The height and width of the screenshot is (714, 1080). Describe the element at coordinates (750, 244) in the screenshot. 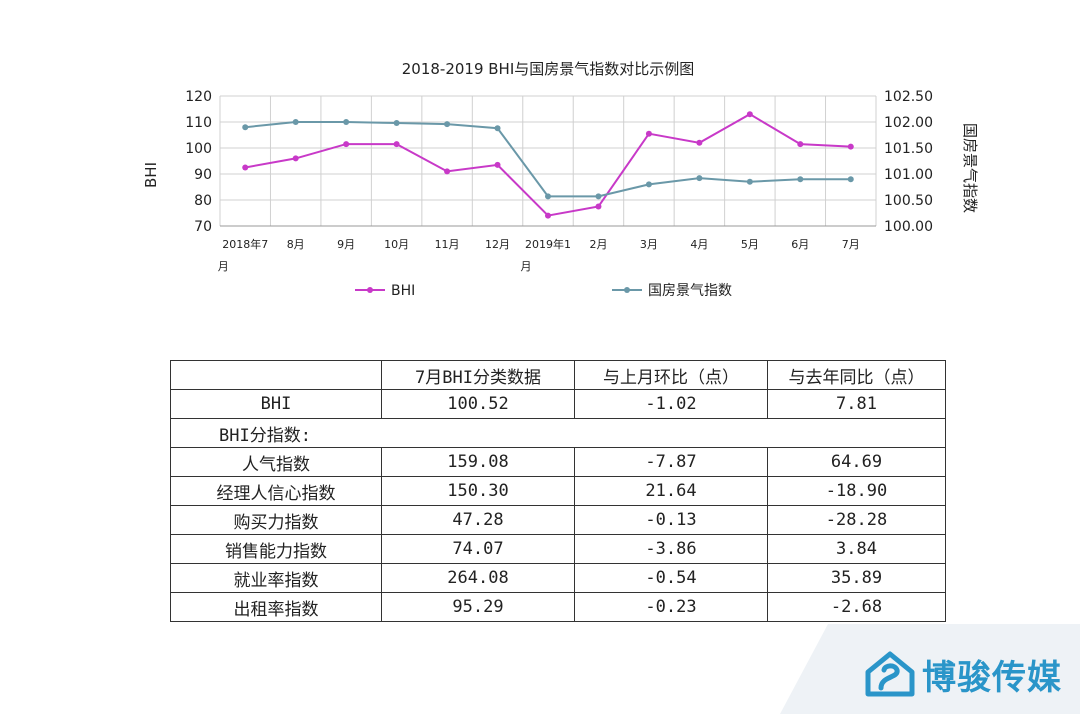

I see `x-tick-label: 5月` at that location.